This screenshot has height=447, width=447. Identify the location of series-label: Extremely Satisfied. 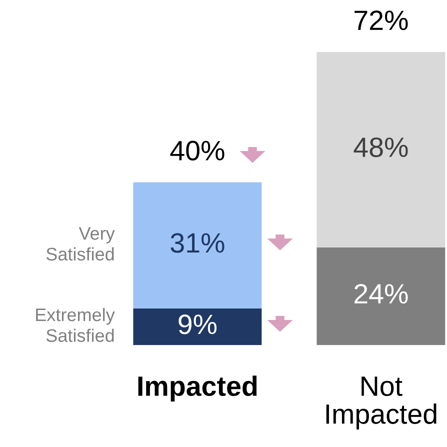
(75, 325).